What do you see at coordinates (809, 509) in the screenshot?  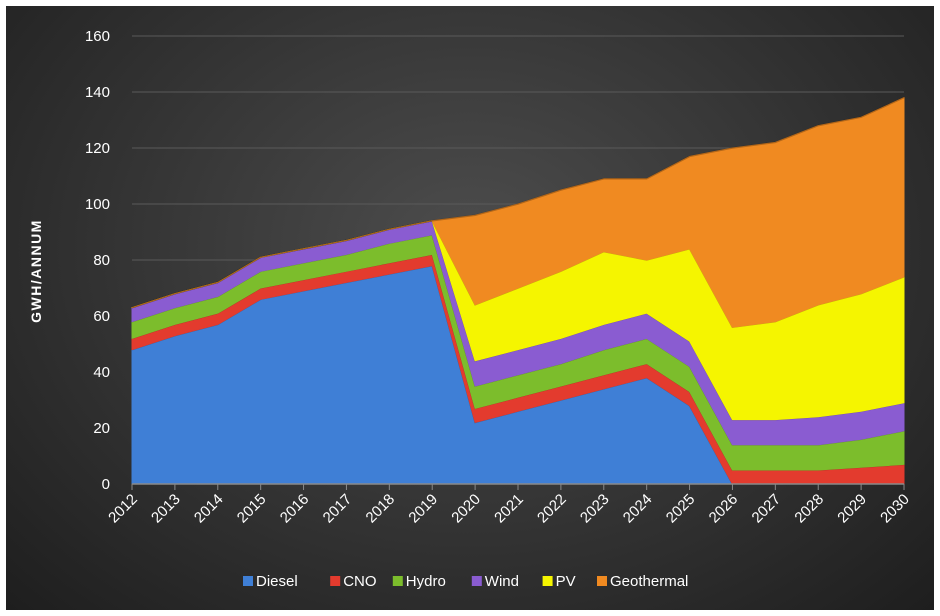 I see `x-tick-label: 2028` at bounding box center [809, 509].